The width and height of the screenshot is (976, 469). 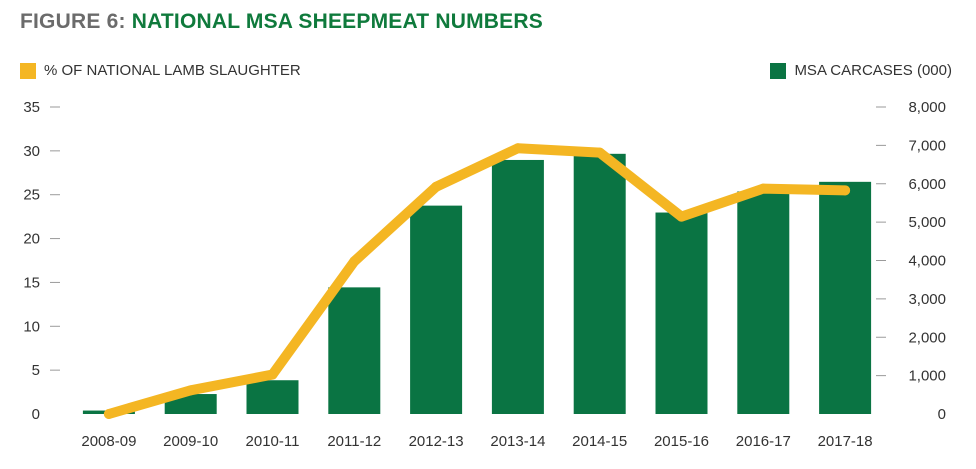 I want to click on left-tick-label: 15, so click(x=31, y=282).